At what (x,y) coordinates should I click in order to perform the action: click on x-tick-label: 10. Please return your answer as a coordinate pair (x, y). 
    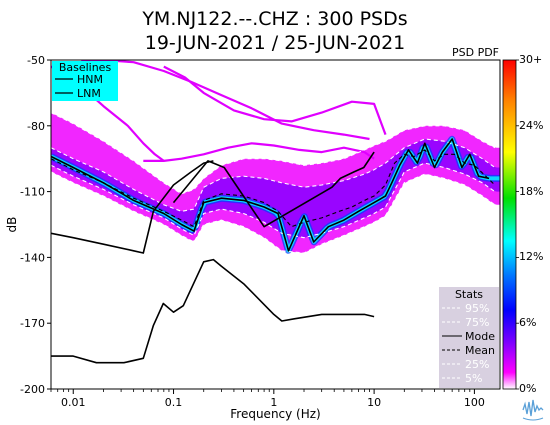
    Looking at the image, I should click on (374, 402).